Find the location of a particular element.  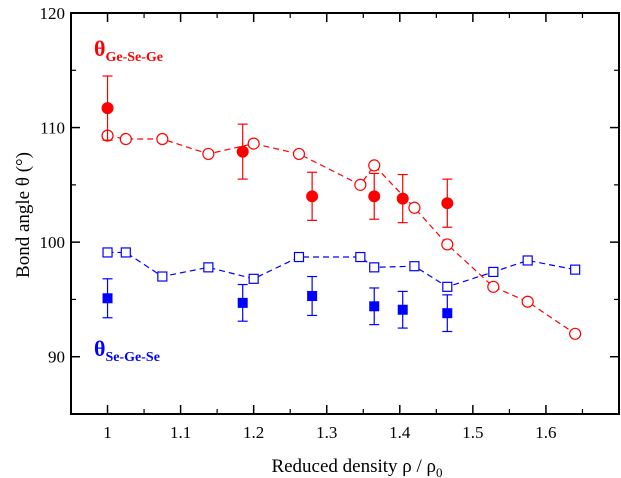

x-tick-label: 1.4 is located at coordinates (400, 432).